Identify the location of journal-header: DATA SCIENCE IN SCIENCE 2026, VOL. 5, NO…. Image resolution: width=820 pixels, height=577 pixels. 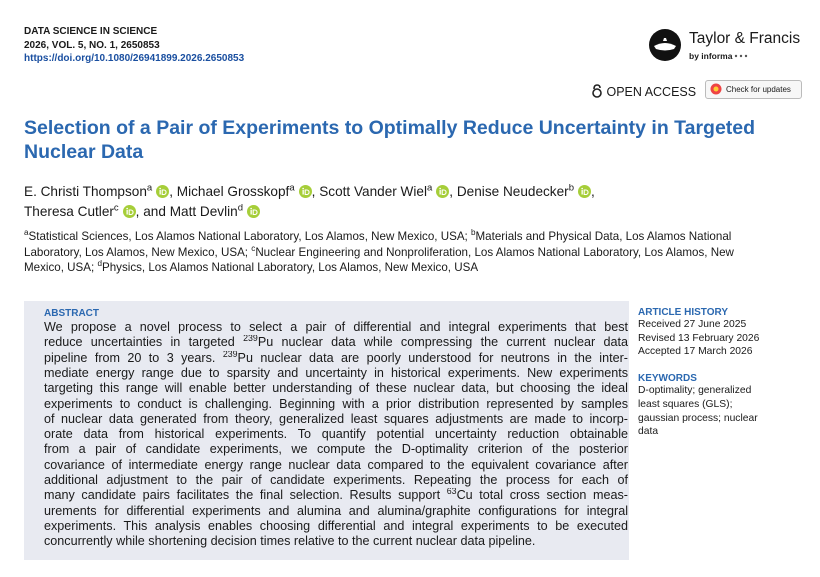
(134, 45).